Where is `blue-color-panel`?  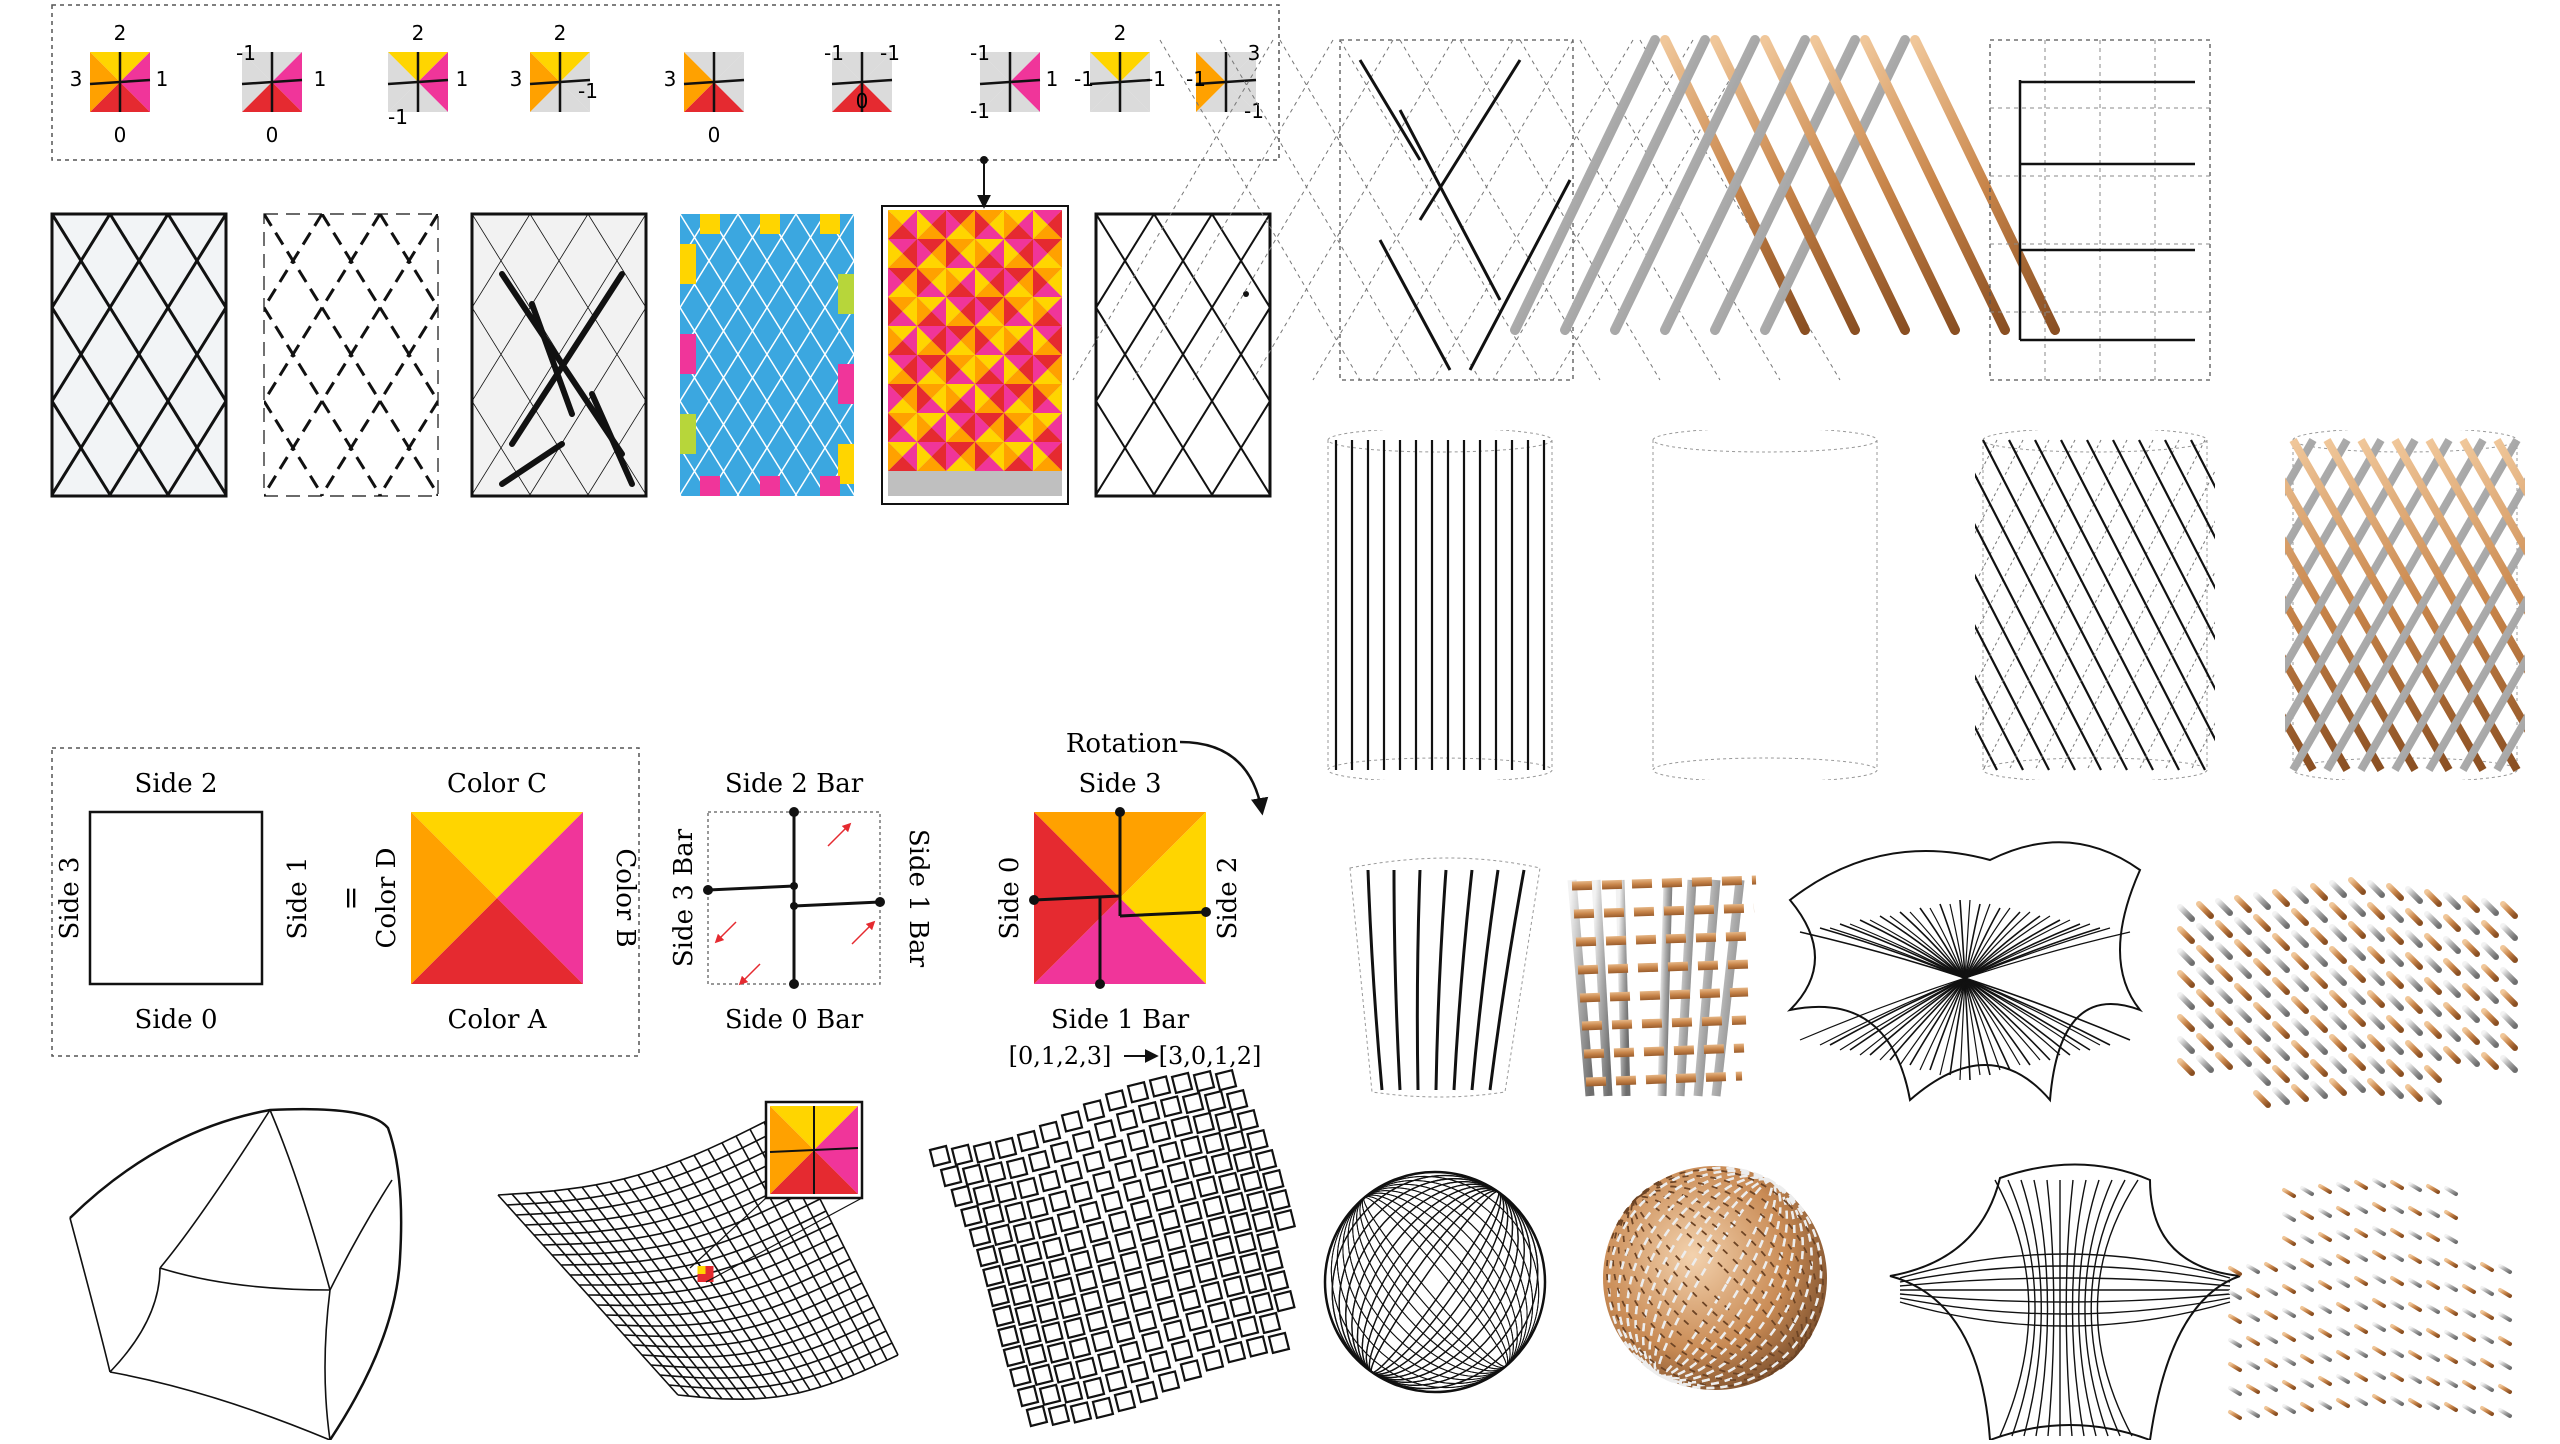 blue-color-panel is located at coordinates (767, 355).